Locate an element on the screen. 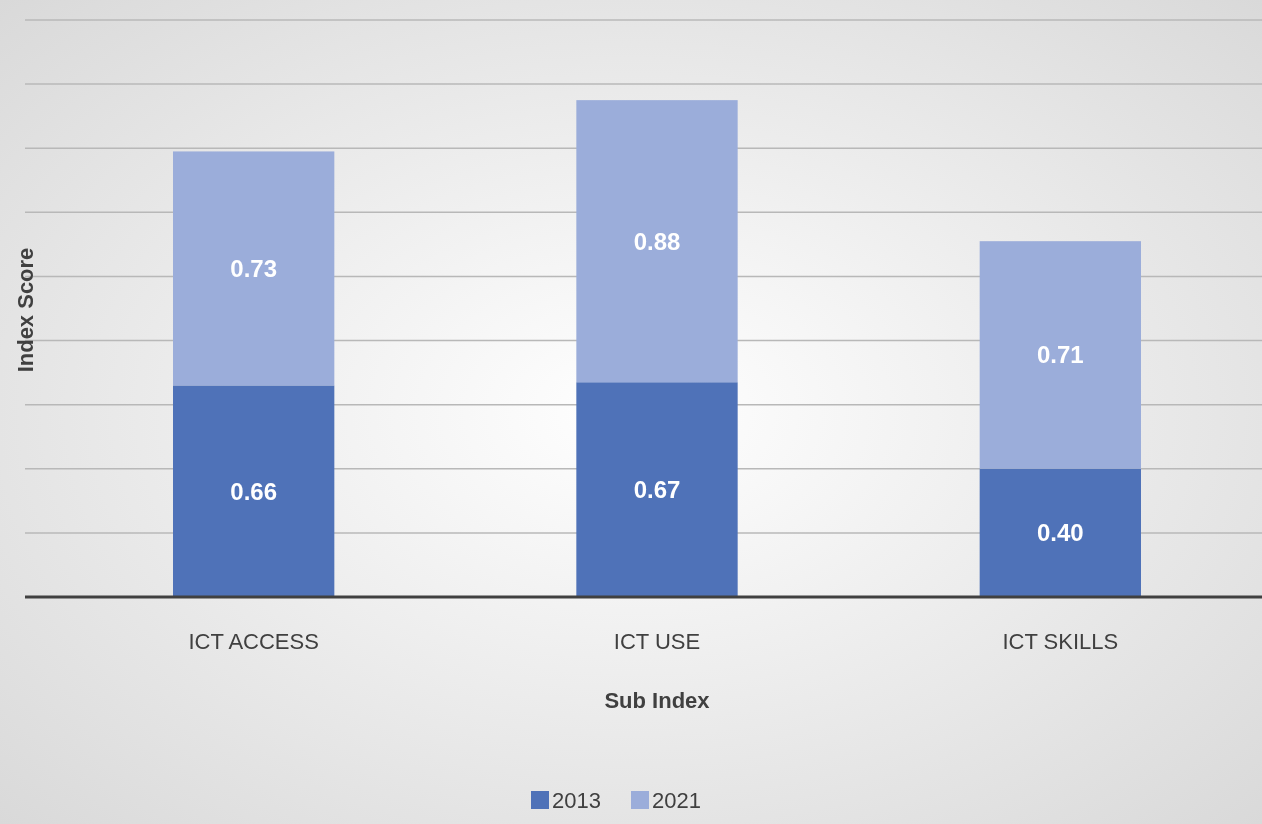  data-label: 0.40 is located at coordinates (1060, 533).